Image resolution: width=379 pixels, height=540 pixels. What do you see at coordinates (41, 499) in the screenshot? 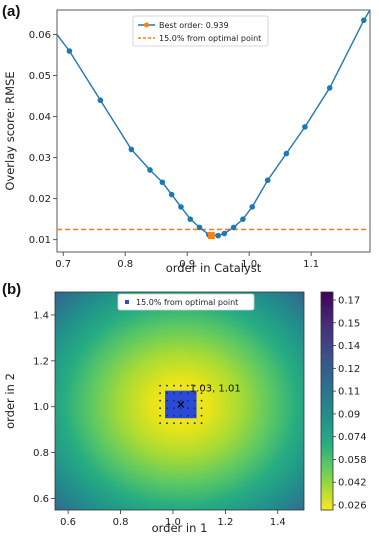
I see `y-tick-label-b: 0.6` at bounding box center [41, 499].